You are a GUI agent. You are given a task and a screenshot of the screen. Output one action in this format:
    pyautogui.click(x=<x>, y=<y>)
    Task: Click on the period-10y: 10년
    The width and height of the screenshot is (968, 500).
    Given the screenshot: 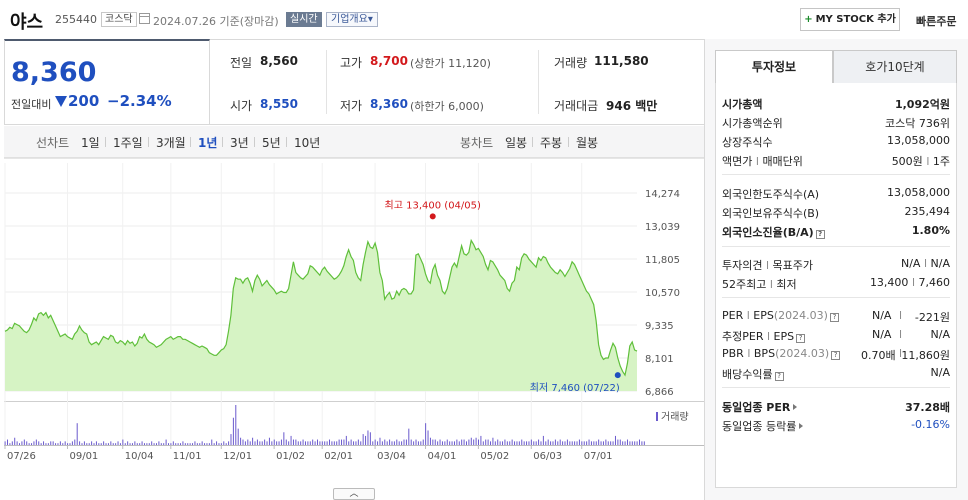 What is the action you would take?
    pyautogui.click(x=307, y=143)
    